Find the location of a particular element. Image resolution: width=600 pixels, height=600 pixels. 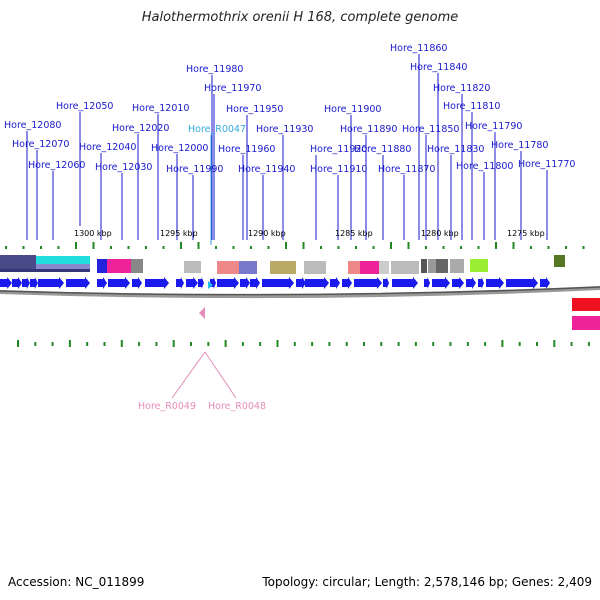

gene-label: Hore_11800 is located at coordinates (484, 166).